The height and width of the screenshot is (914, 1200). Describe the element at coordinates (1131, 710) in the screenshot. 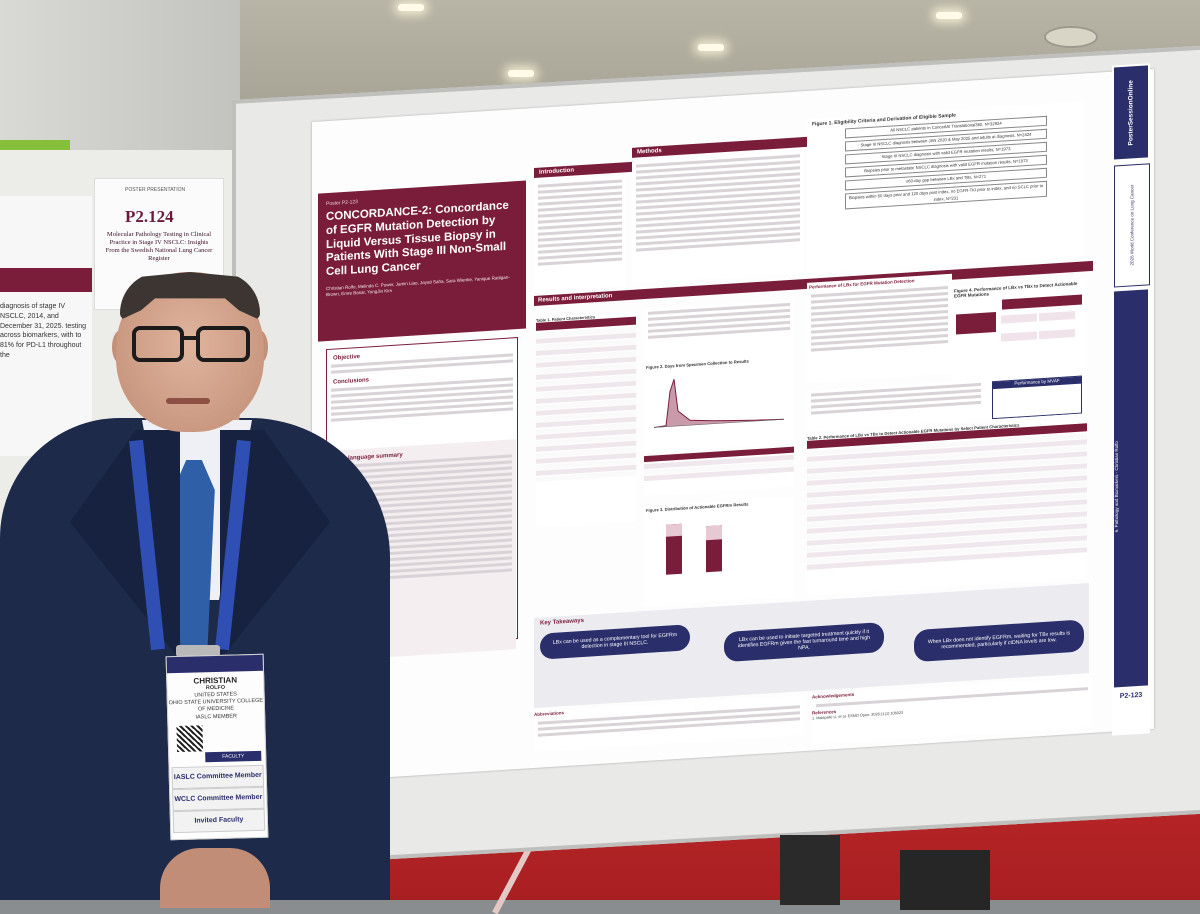

I see `poster-code: P2-123` at that location.